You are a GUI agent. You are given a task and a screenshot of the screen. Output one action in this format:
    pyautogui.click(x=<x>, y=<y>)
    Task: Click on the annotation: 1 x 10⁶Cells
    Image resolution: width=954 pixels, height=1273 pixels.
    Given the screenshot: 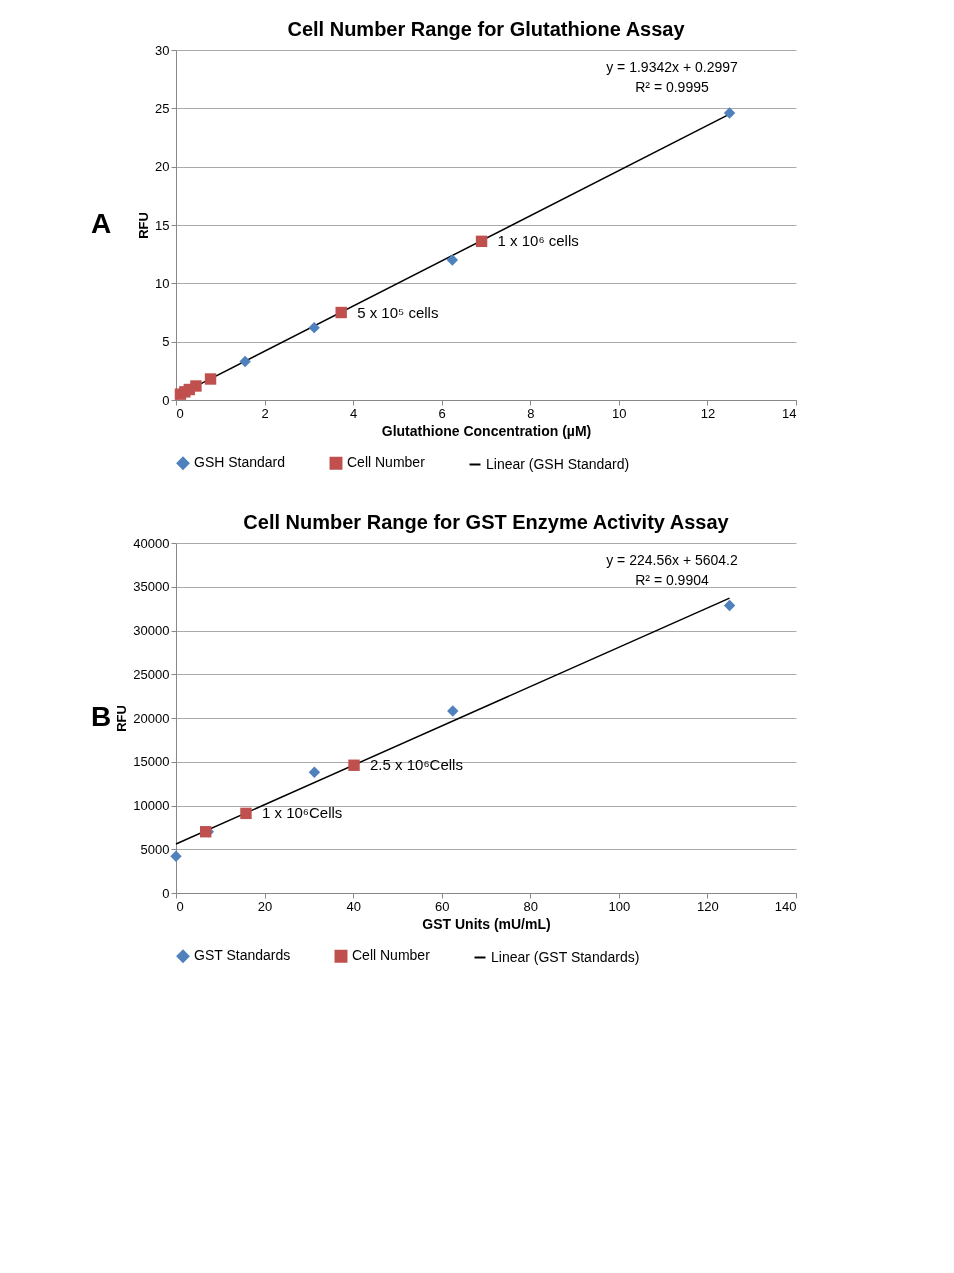 What is the action you would take?
    pyautogui.click(x=302, y=813)
    